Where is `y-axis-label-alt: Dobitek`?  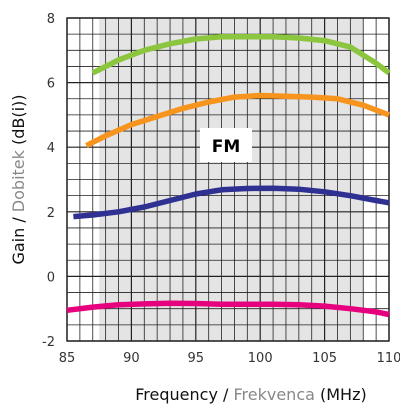
y-axis-label-alt: Dobitek is located at coordinates (18, 180).